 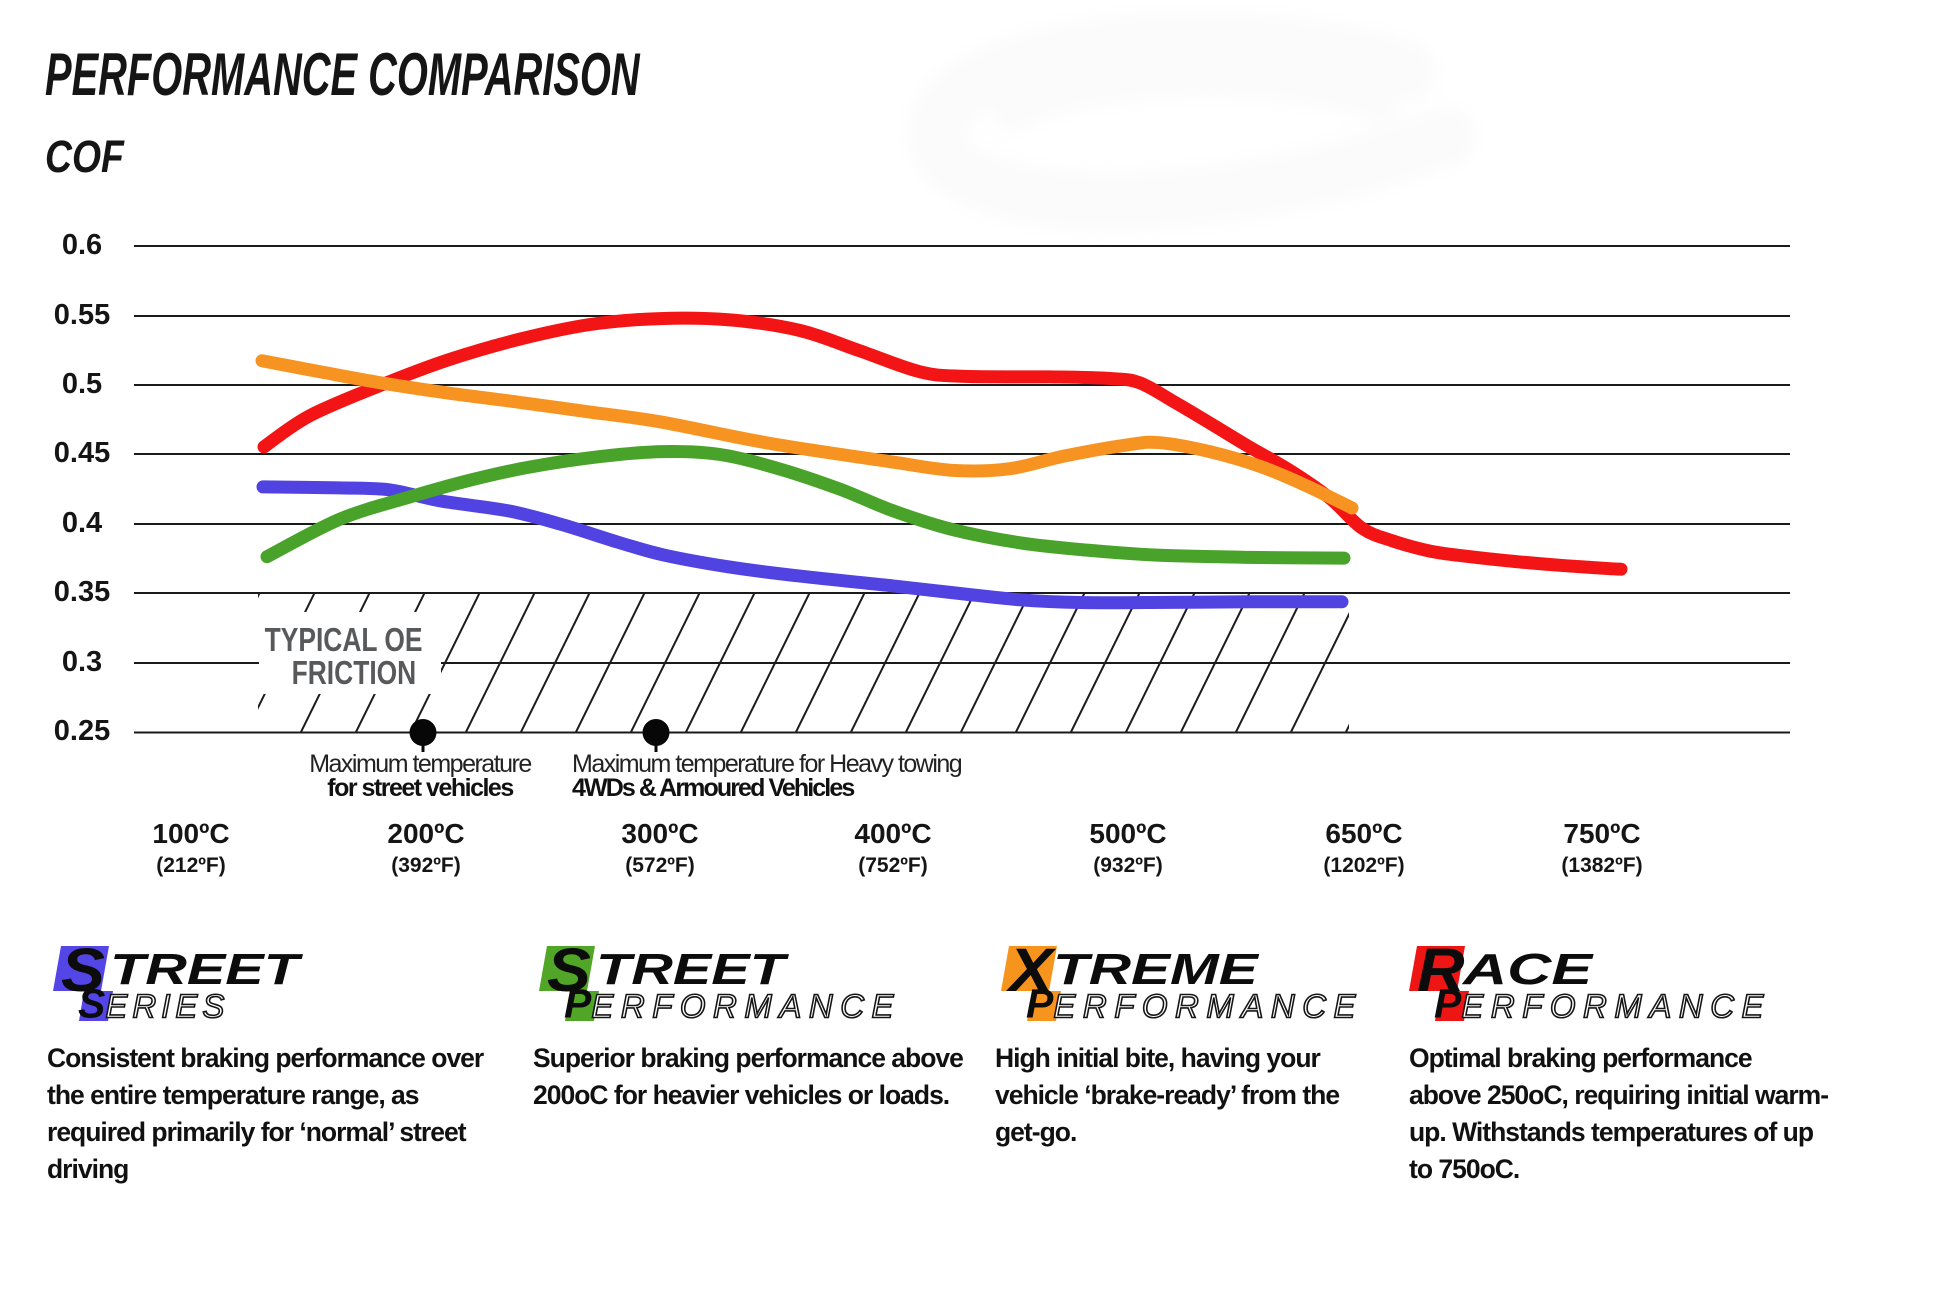 I want to click on svg-text: ACE, so click(x=1527, y=969).